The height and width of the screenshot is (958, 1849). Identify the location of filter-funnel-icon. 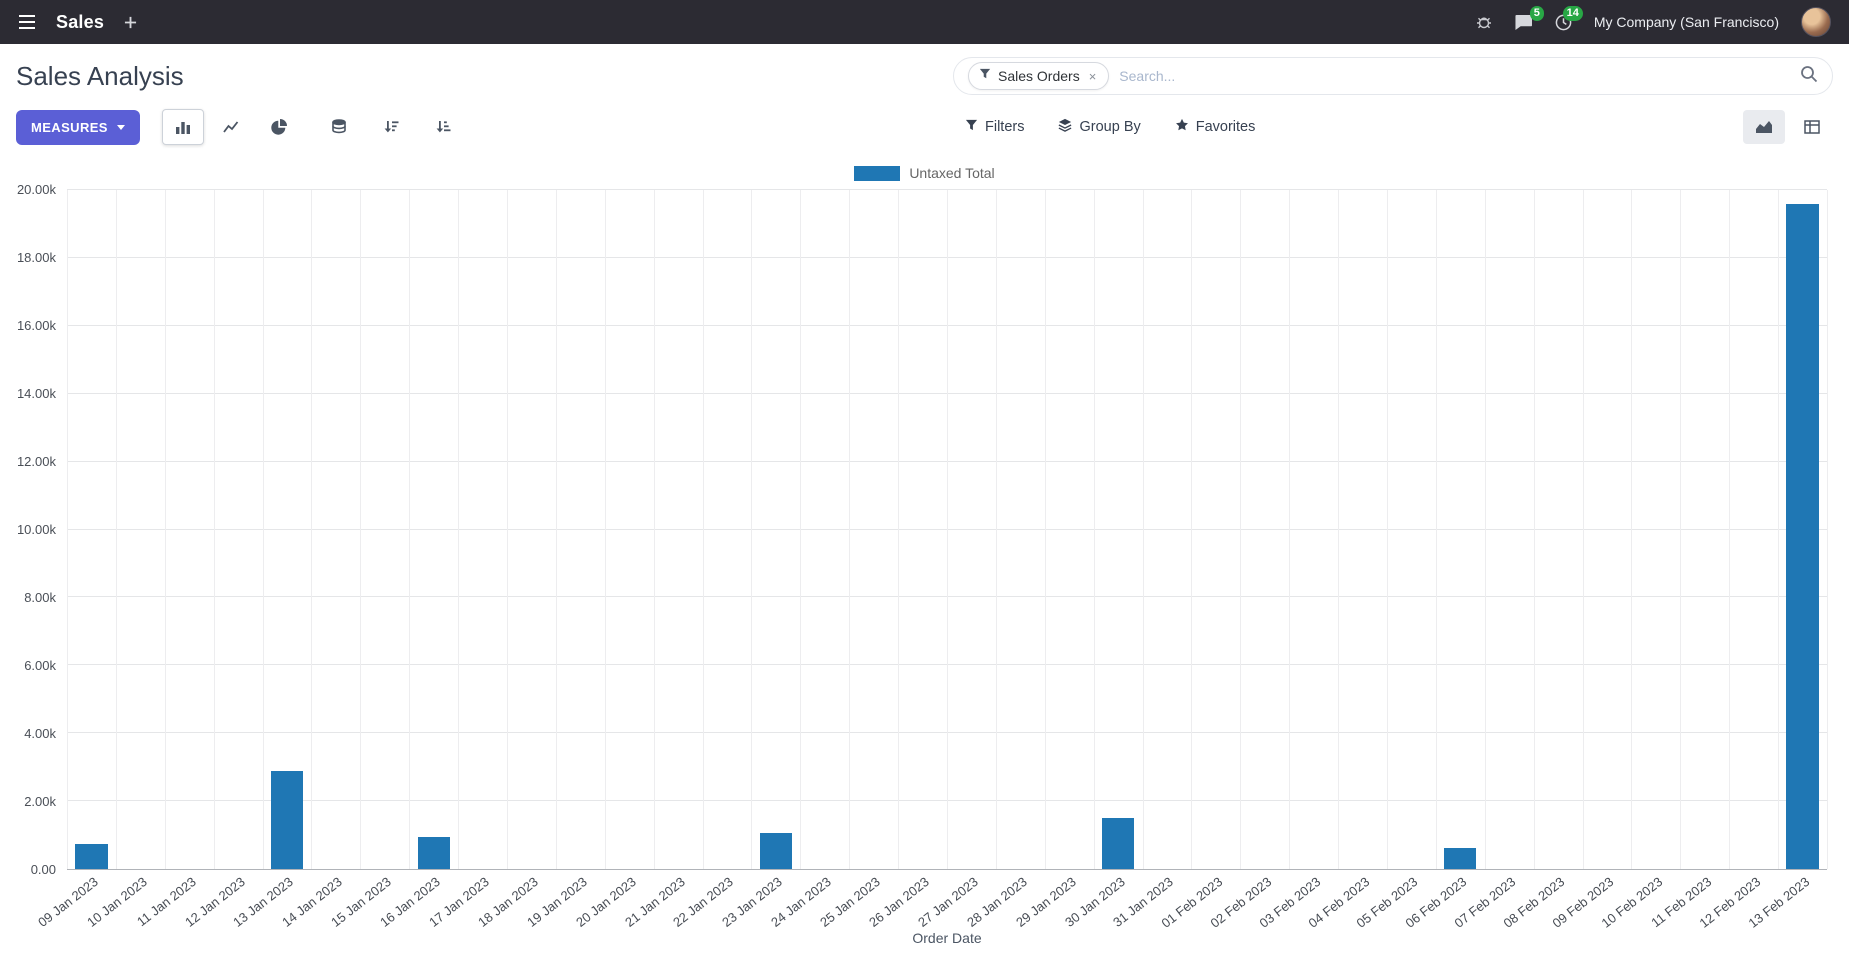
(985, 76).